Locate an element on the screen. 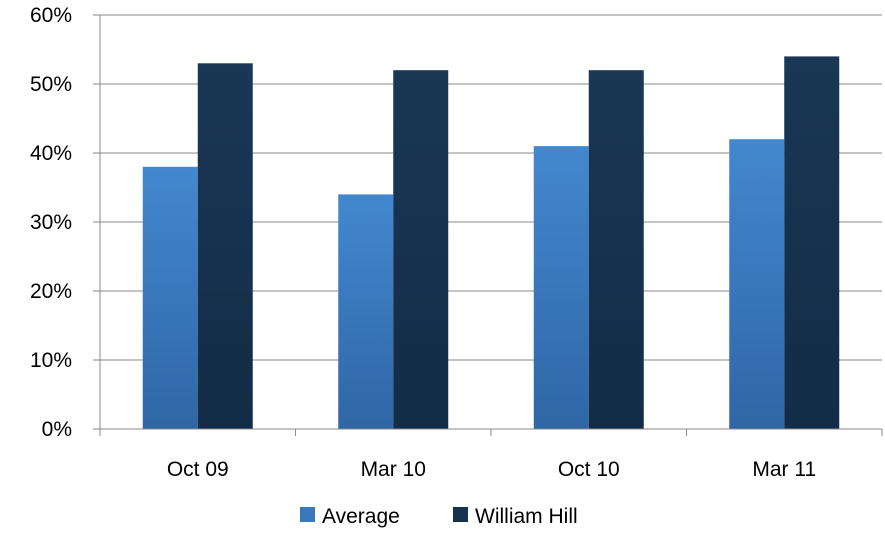 This screenshot has width=885, height=537. x-tick-label: Oct 09 is located at coordinates (198, 469).